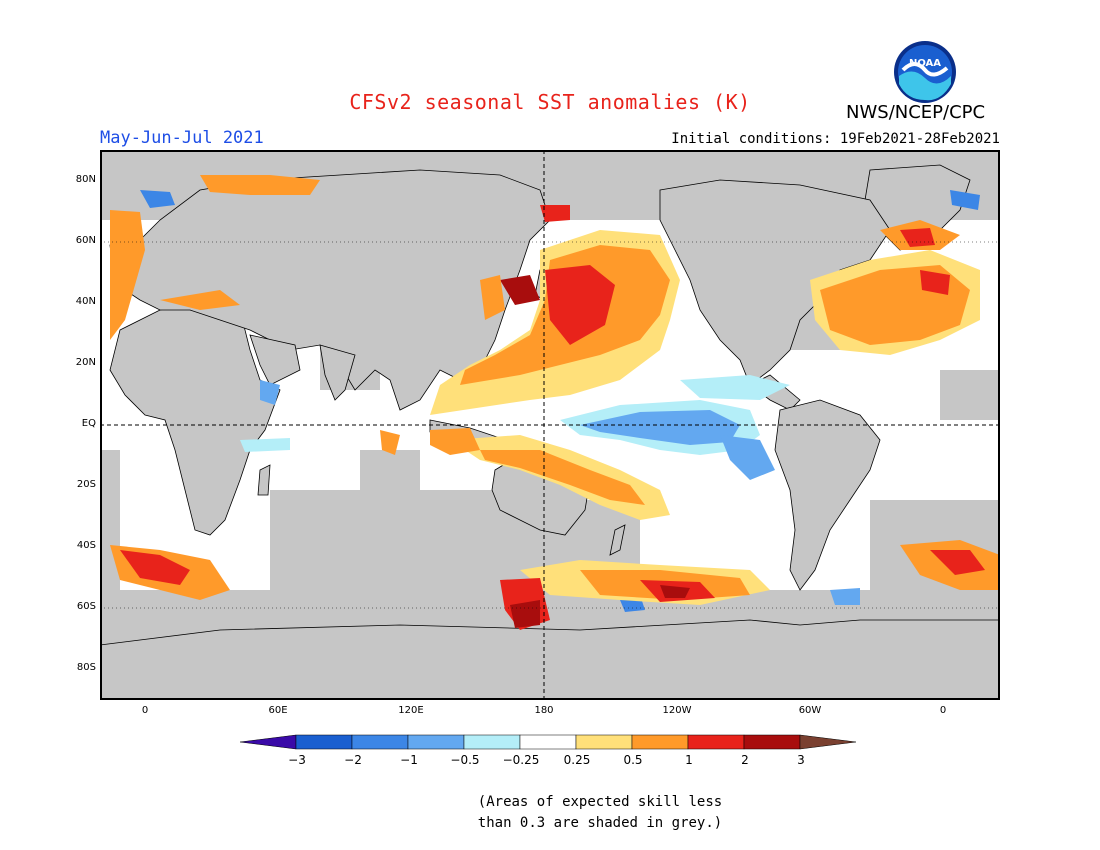 Image resolution: width=1100 pixels, height=850 pixels. What do you see at coordinates (268, 742) in the screenshot?
I see `colorbar-arrow-low` at bounding box center [268, 742].